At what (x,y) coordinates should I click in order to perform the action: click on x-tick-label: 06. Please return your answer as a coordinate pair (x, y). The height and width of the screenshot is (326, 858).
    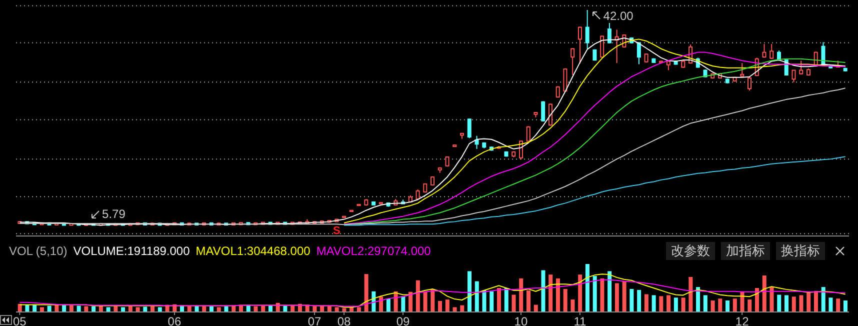
    Looking at the image, I should click on (175, 320).